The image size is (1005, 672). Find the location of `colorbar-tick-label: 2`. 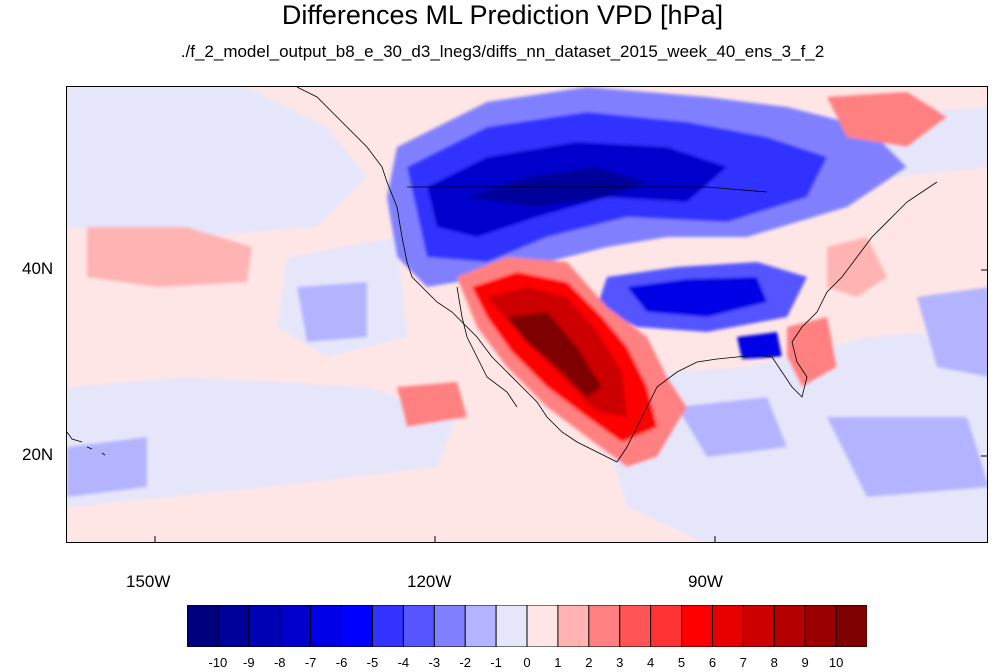

colorbar-tick-label: 2 is located at coordinates (589, 662).